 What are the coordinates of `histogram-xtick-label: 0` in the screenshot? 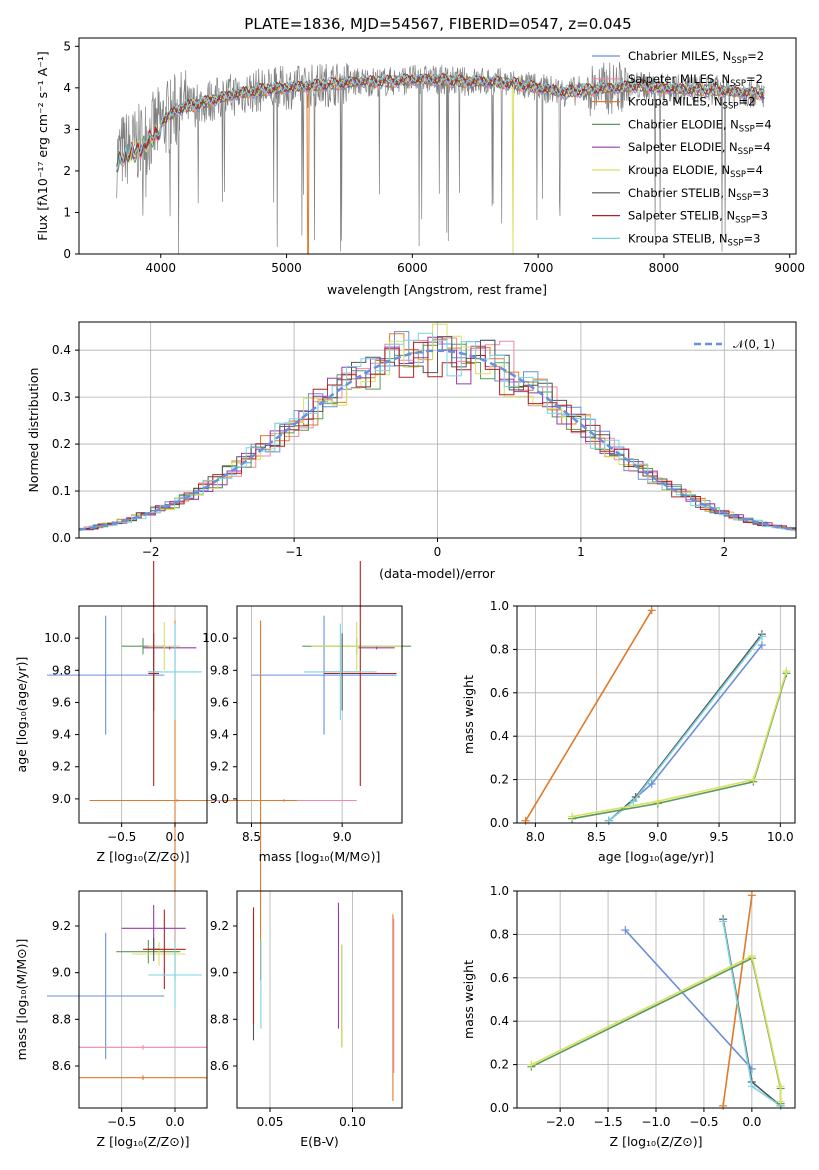 It's located at (438, 552).